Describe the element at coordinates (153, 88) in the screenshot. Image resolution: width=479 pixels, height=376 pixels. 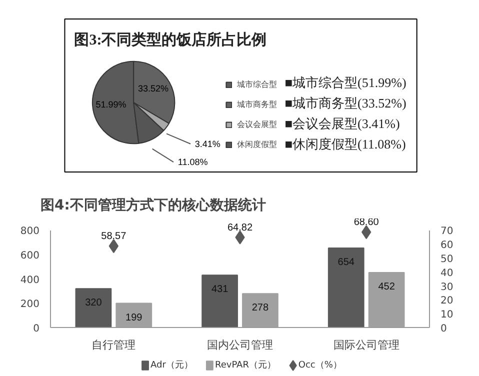
I see `data-label: 33.52%` at that location.